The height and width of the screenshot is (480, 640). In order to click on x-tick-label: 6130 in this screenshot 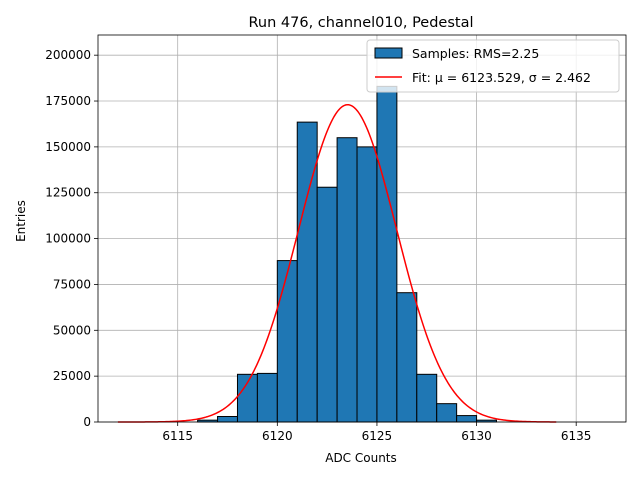, I will do `click(476, 436)`.